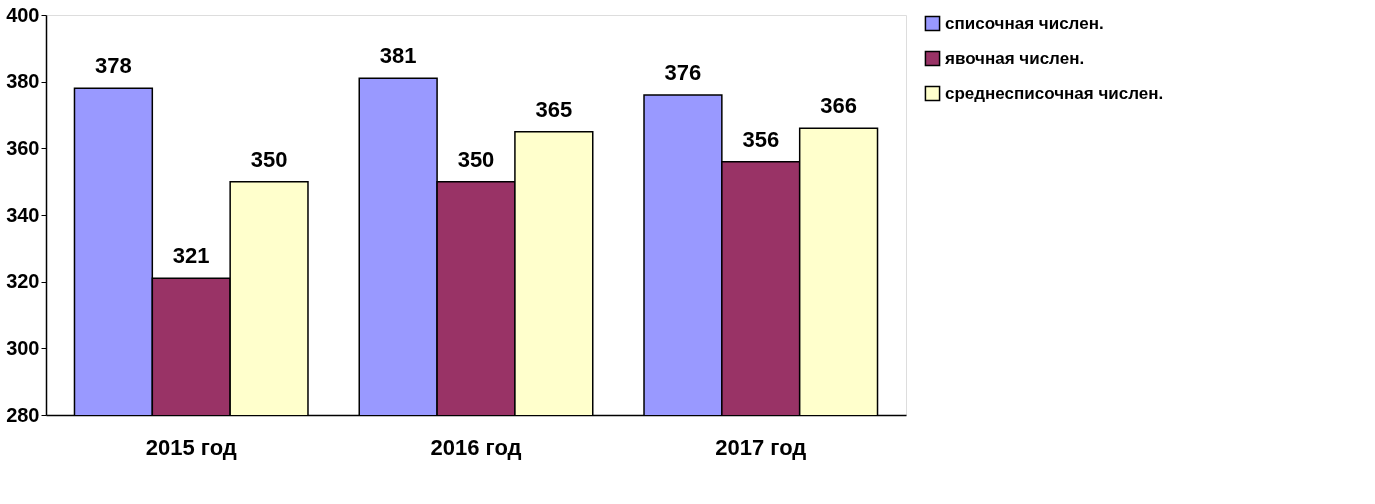  Describe the element at coordinates (113, 66) in the screenshot. I see `data-label: 378` at that location.